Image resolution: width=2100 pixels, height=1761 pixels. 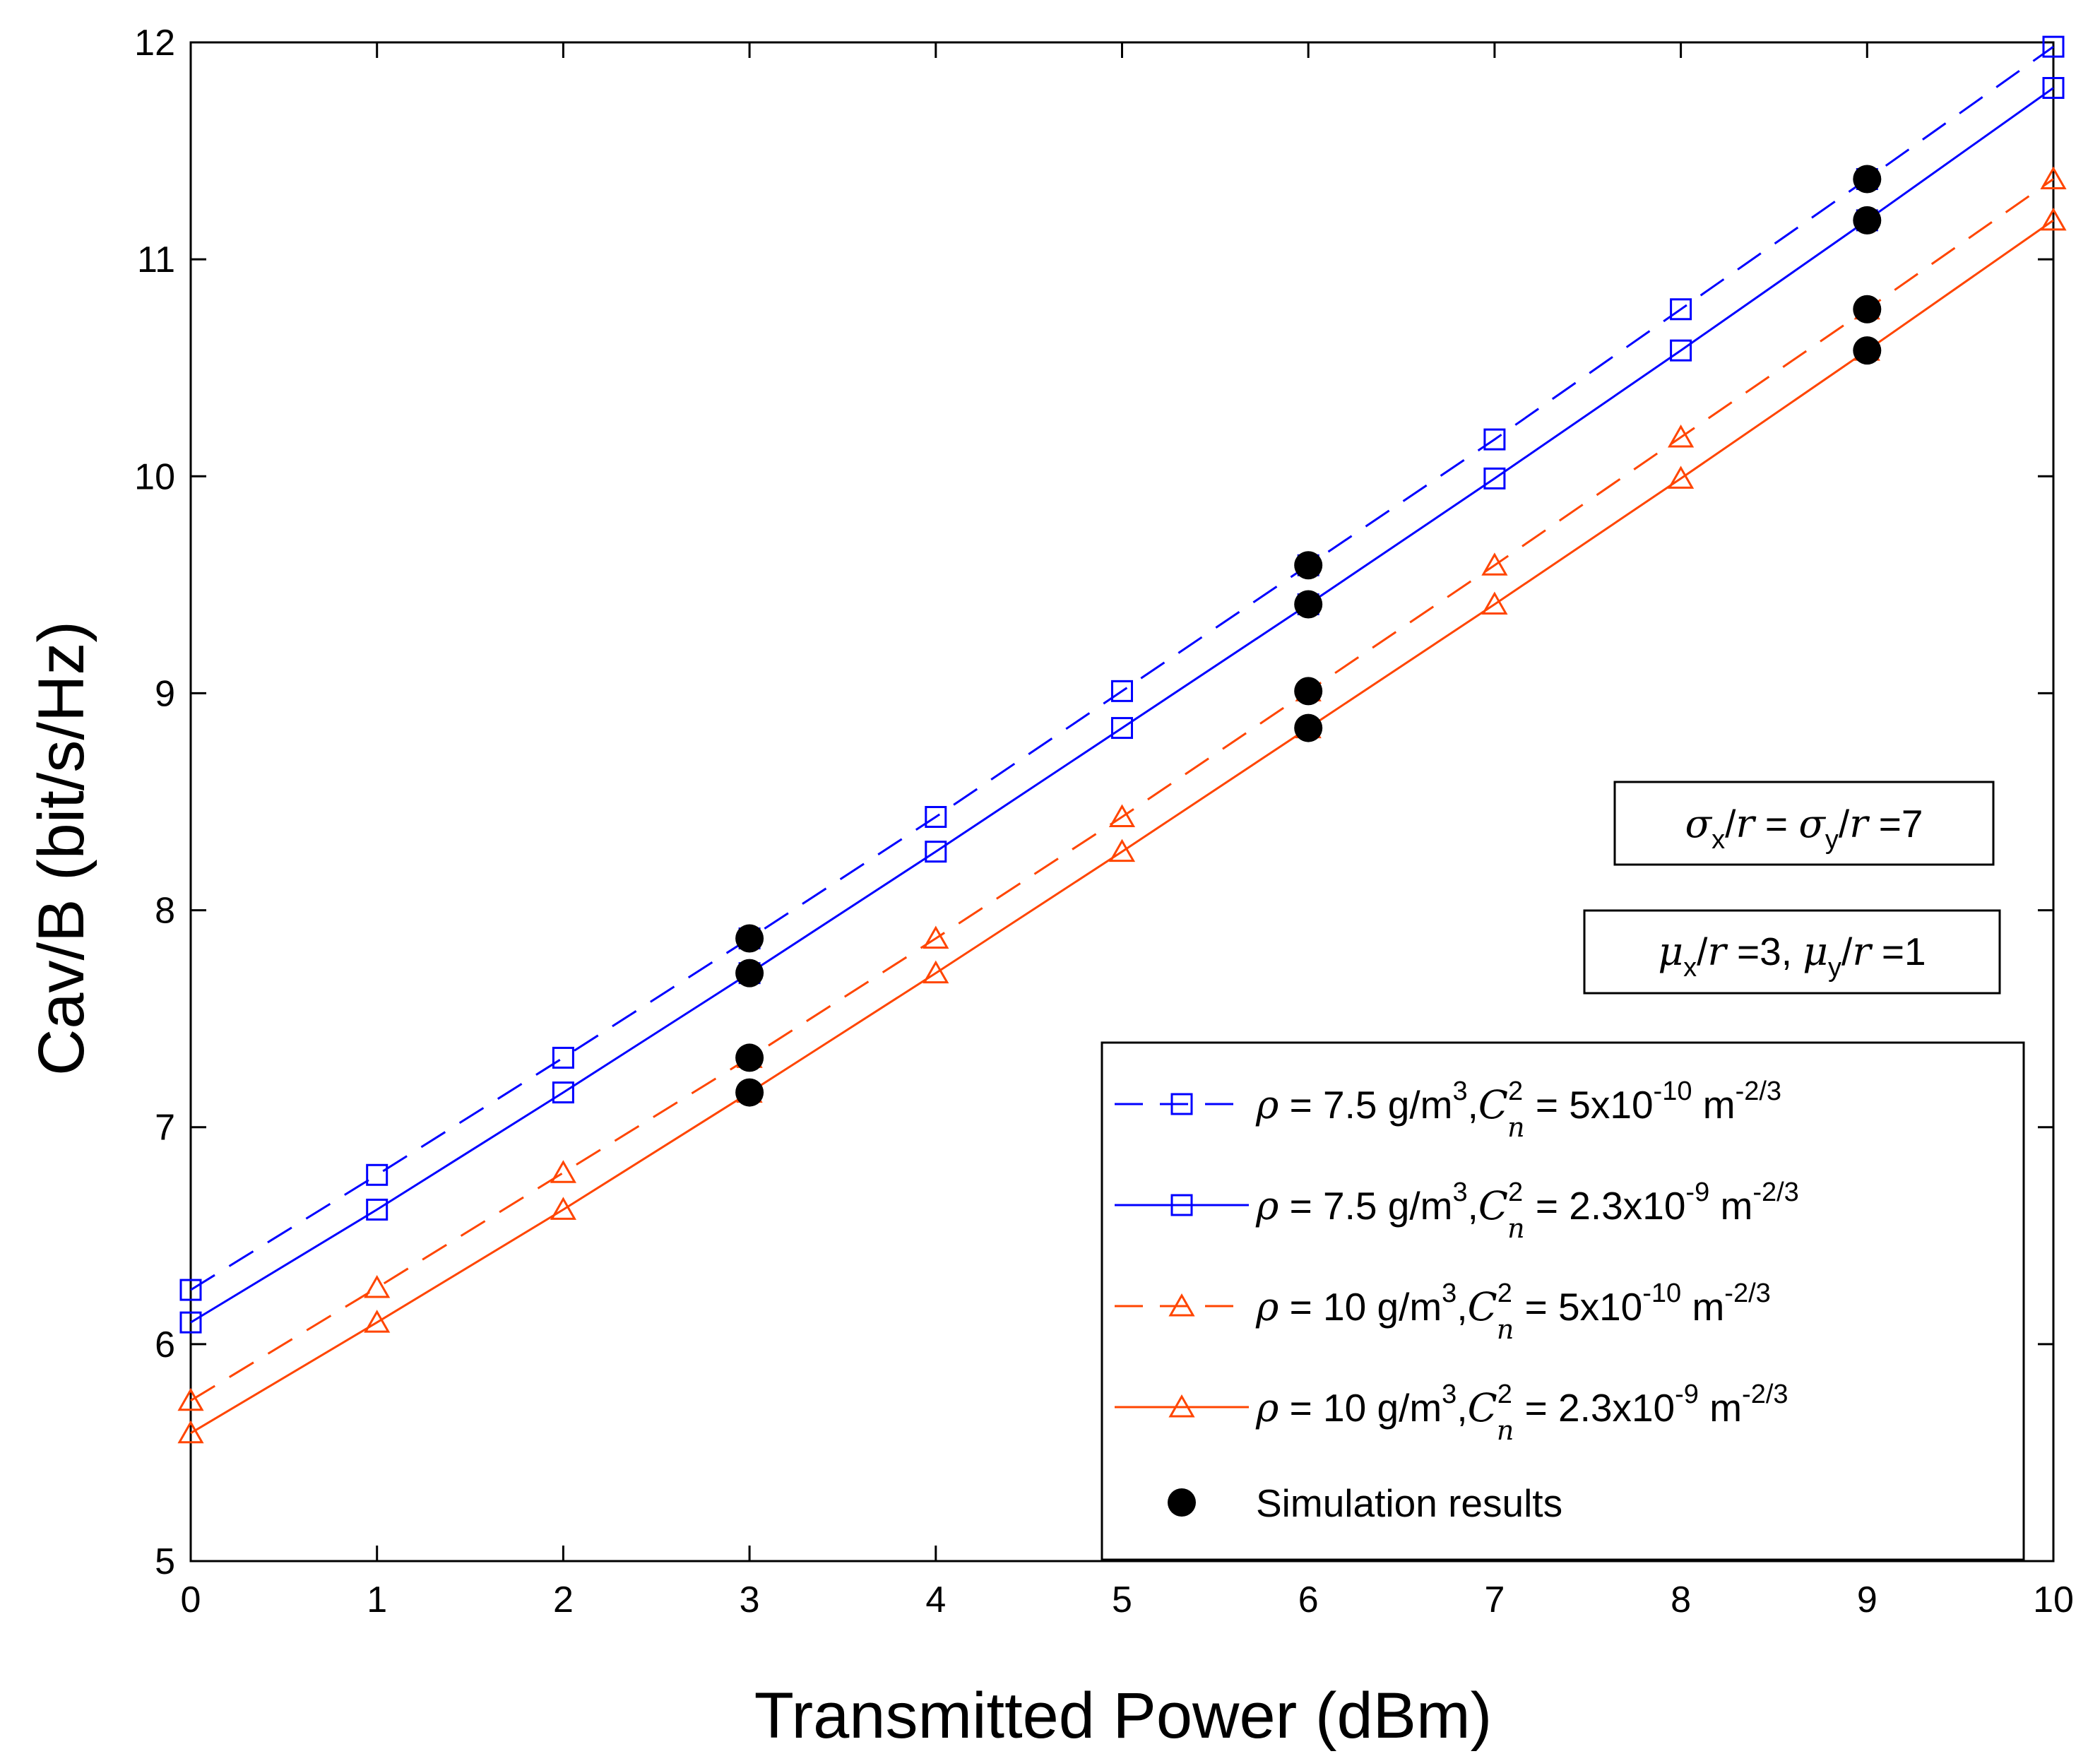 I want to click on legend-label: ρ = 7.5 g/m3,C2 n = 2.3x10-9 m-2/3, so click(x=1527, y=1211).